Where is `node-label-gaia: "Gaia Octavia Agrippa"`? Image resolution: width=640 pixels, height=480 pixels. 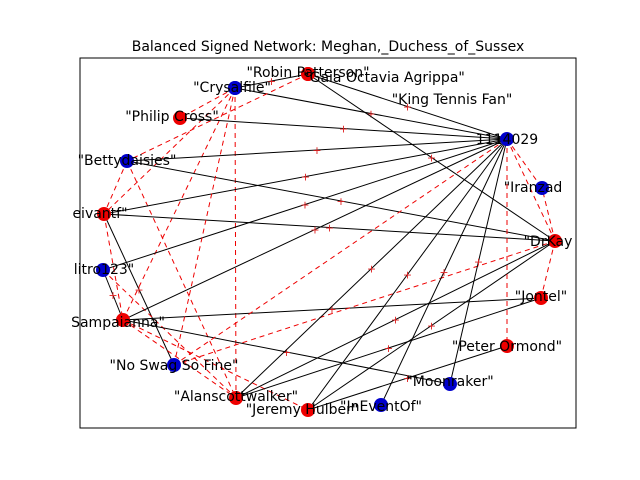 node-label-gaia: "Gaia Octavia Agrippa" is located at coordinates (384, 78).